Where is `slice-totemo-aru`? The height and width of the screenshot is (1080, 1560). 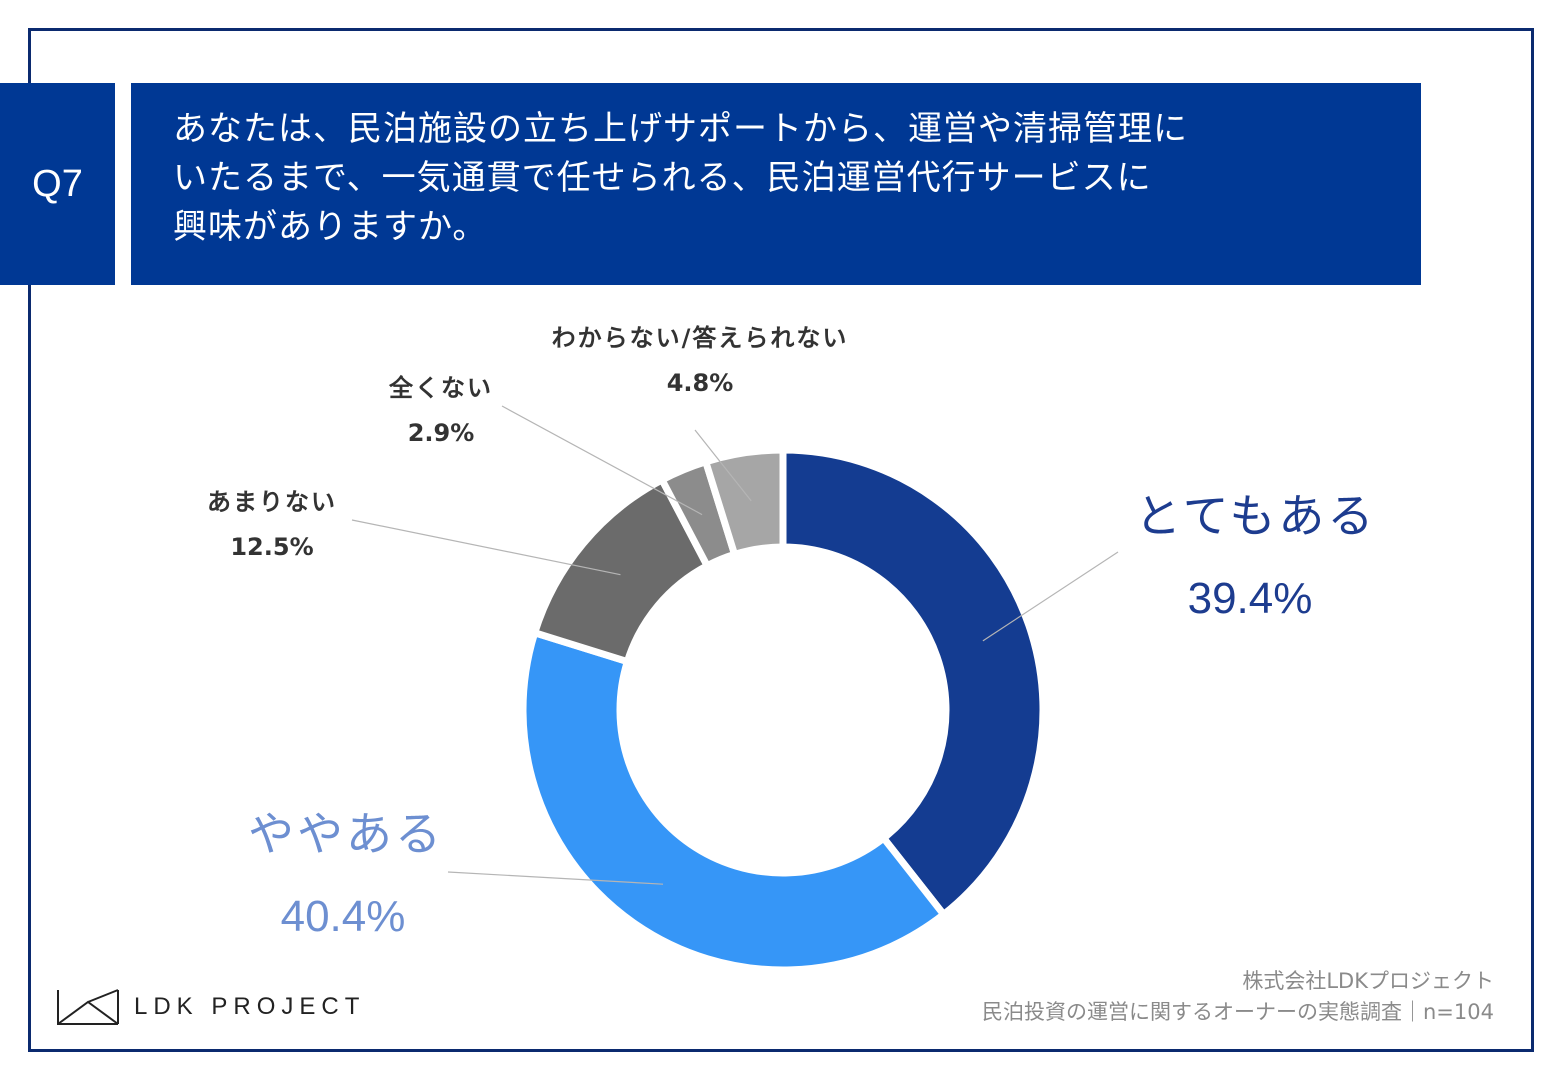 slice-totemo-aru is located at coordinates (913, 682).